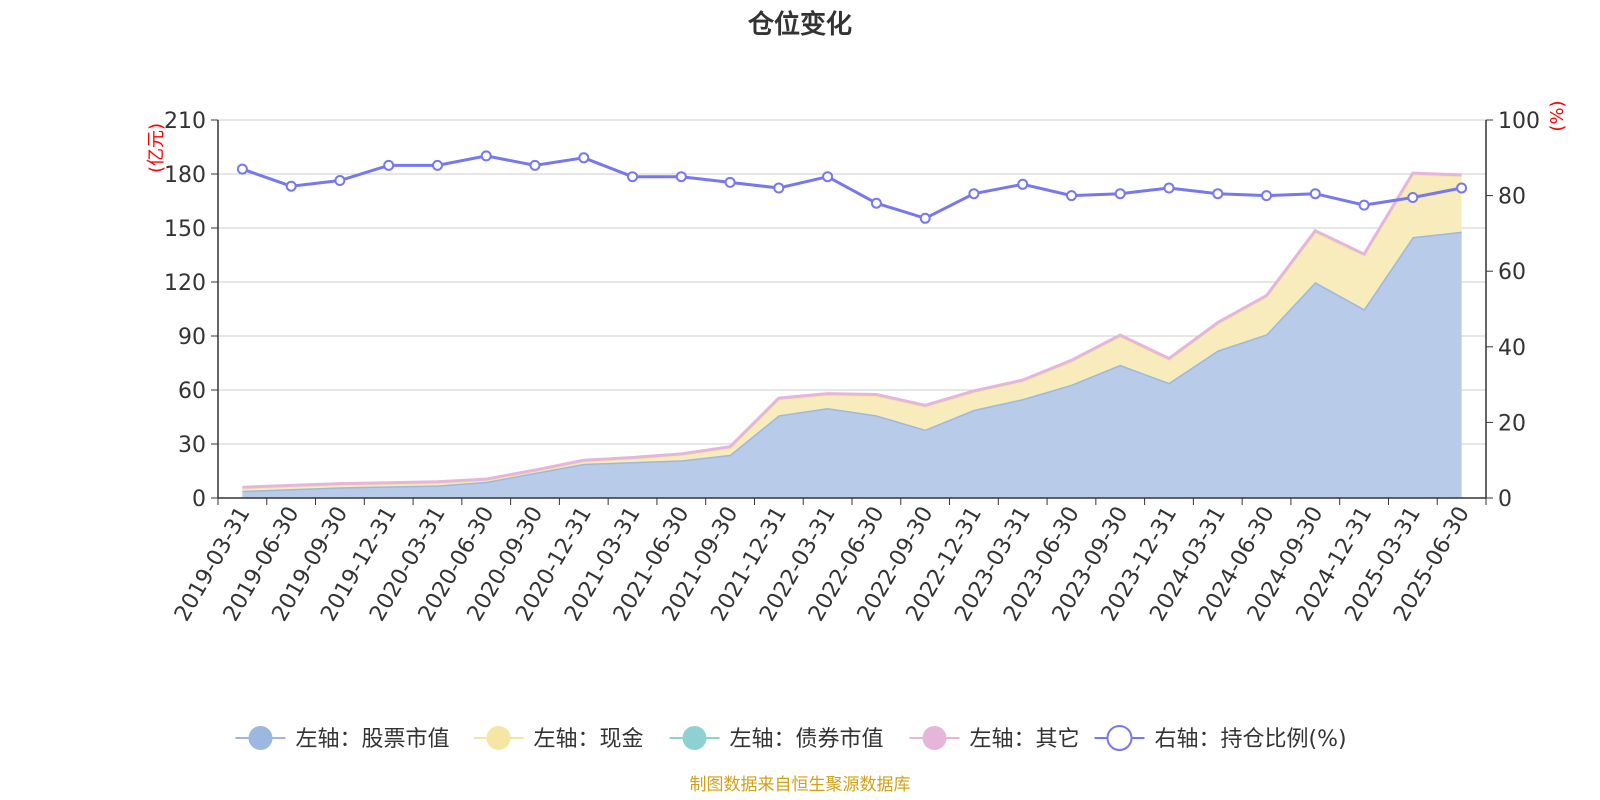 The width and height of the screenshot is (1600, 800). What do you see at coordinates (1251, 739) in the screenshot?
I see `legend-label: 右轴：持仓比例(%)` at bounding box center [1251, 739].